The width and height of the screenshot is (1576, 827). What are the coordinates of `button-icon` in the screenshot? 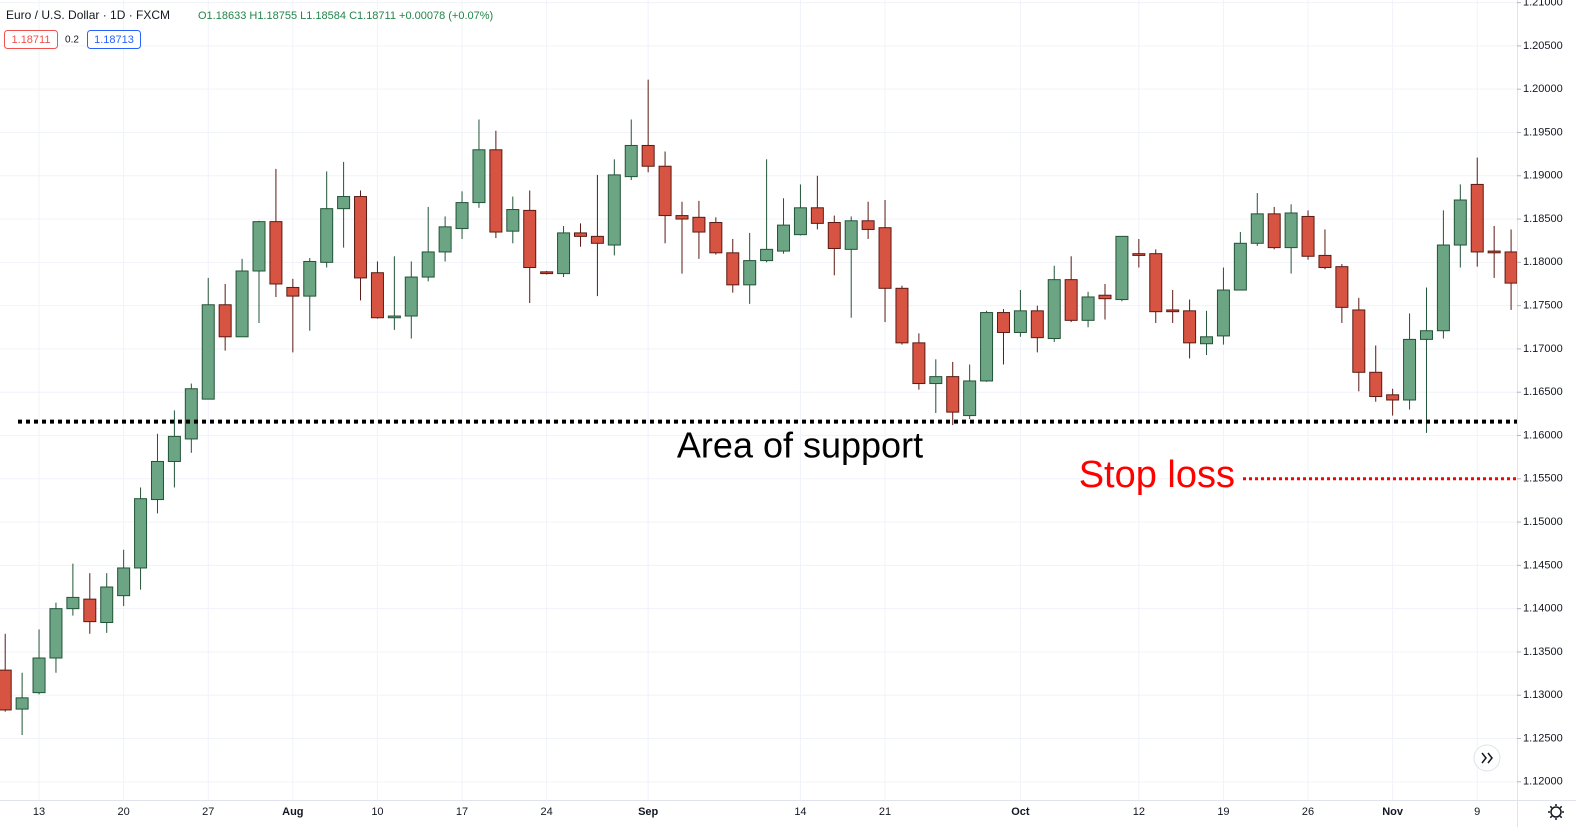 It's located at (1487, 758).